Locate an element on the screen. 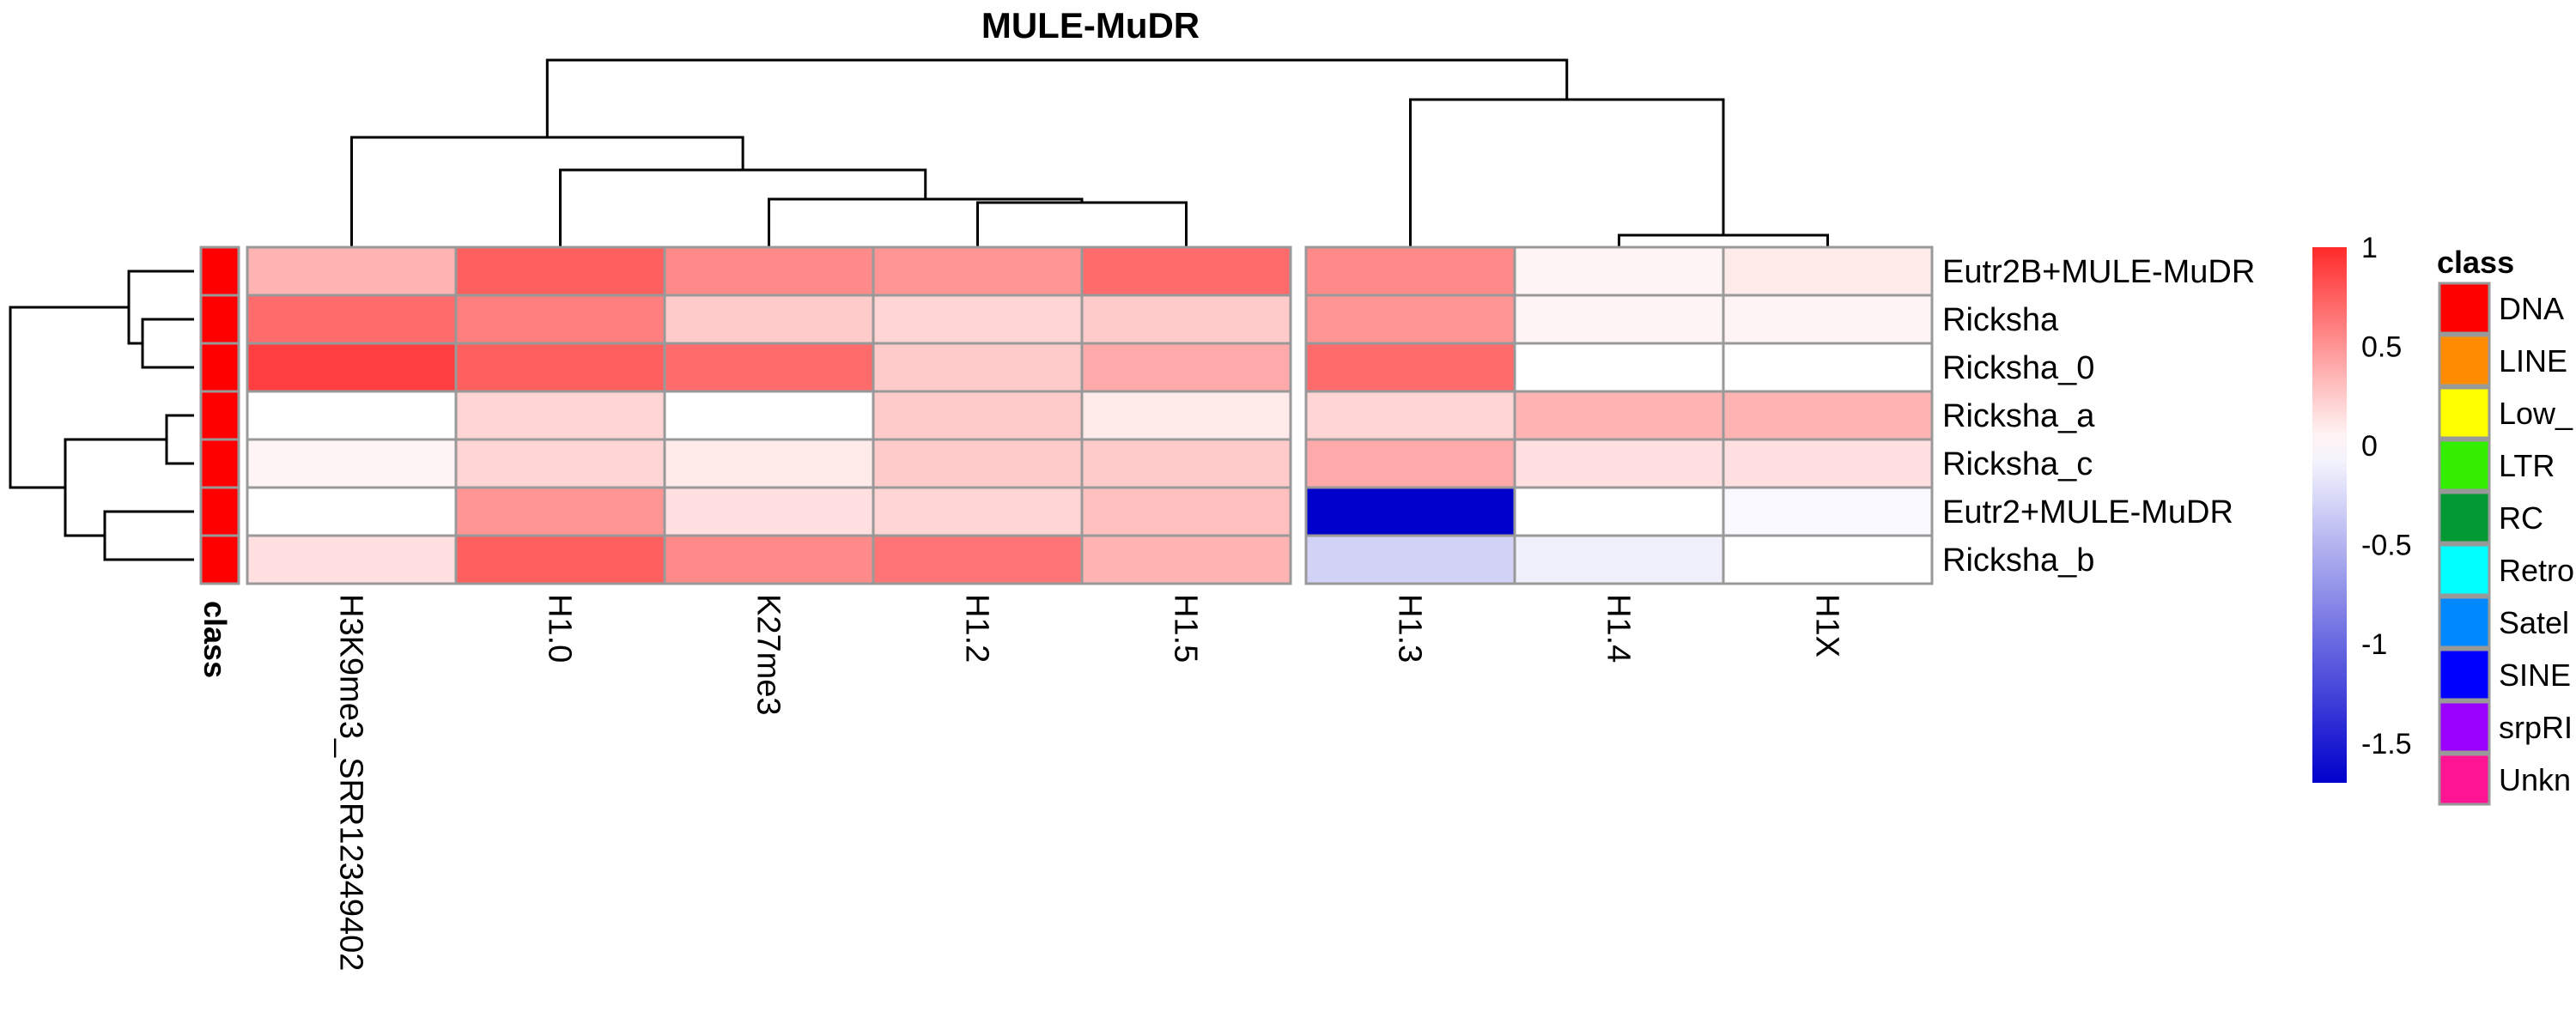 The width and height of the screenshot is (2576, 1030). class-legend: DNA LINE Low_ LTR RC Retro Satel SINE srpRI Unkn is located at coordinates (2506, 544).